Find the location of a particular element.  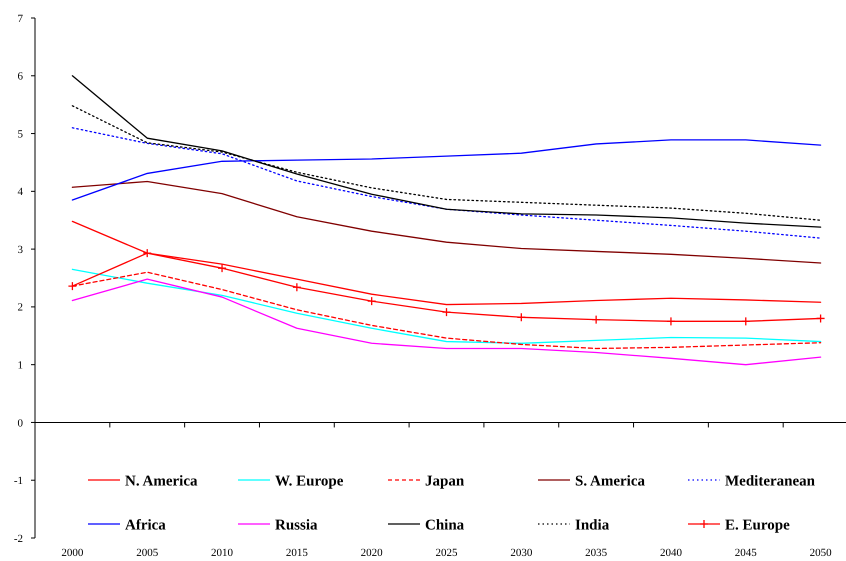

x-tick-label: 2030 is located at coordinates (521, 553).